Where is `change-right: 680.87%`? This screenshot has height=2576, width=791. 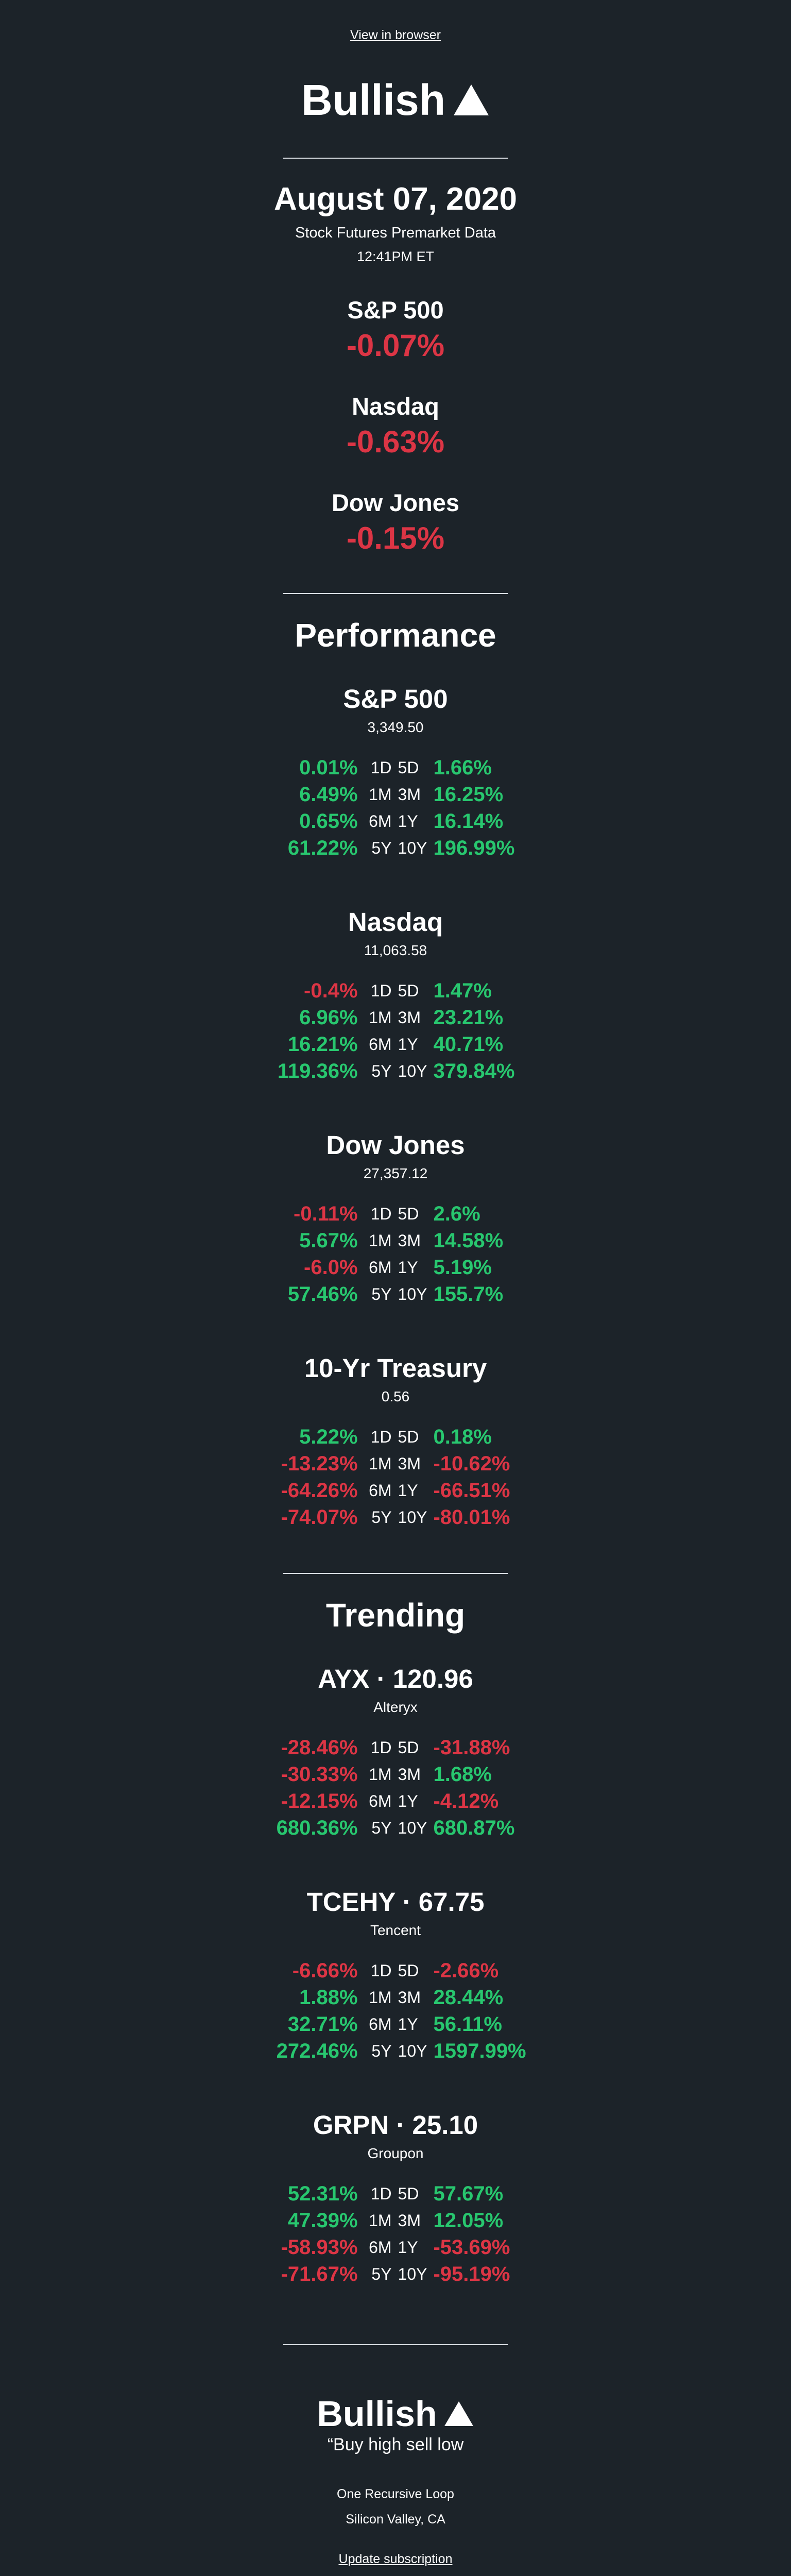 change-right: 680.87% is located at coordinates (474, 1828).